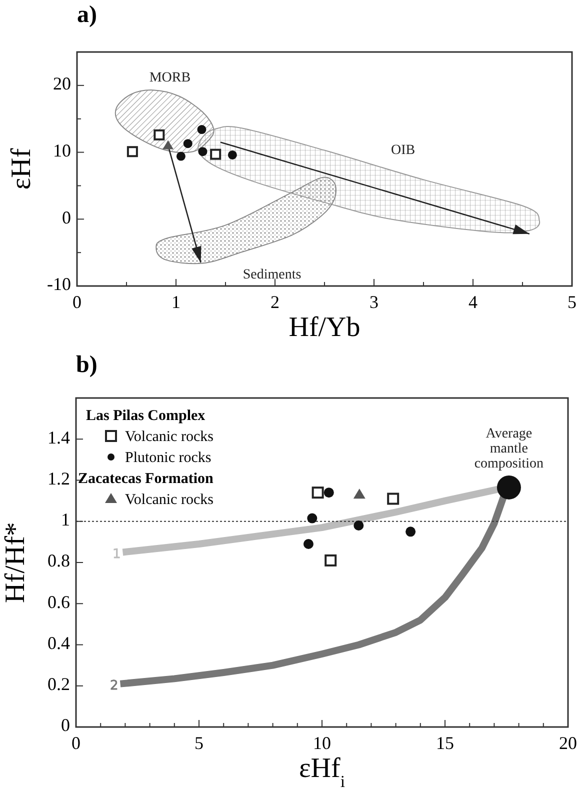 This screenshot has width=586, height=795. I want to click on y-tick-label: 0.6, so click(59, 602).